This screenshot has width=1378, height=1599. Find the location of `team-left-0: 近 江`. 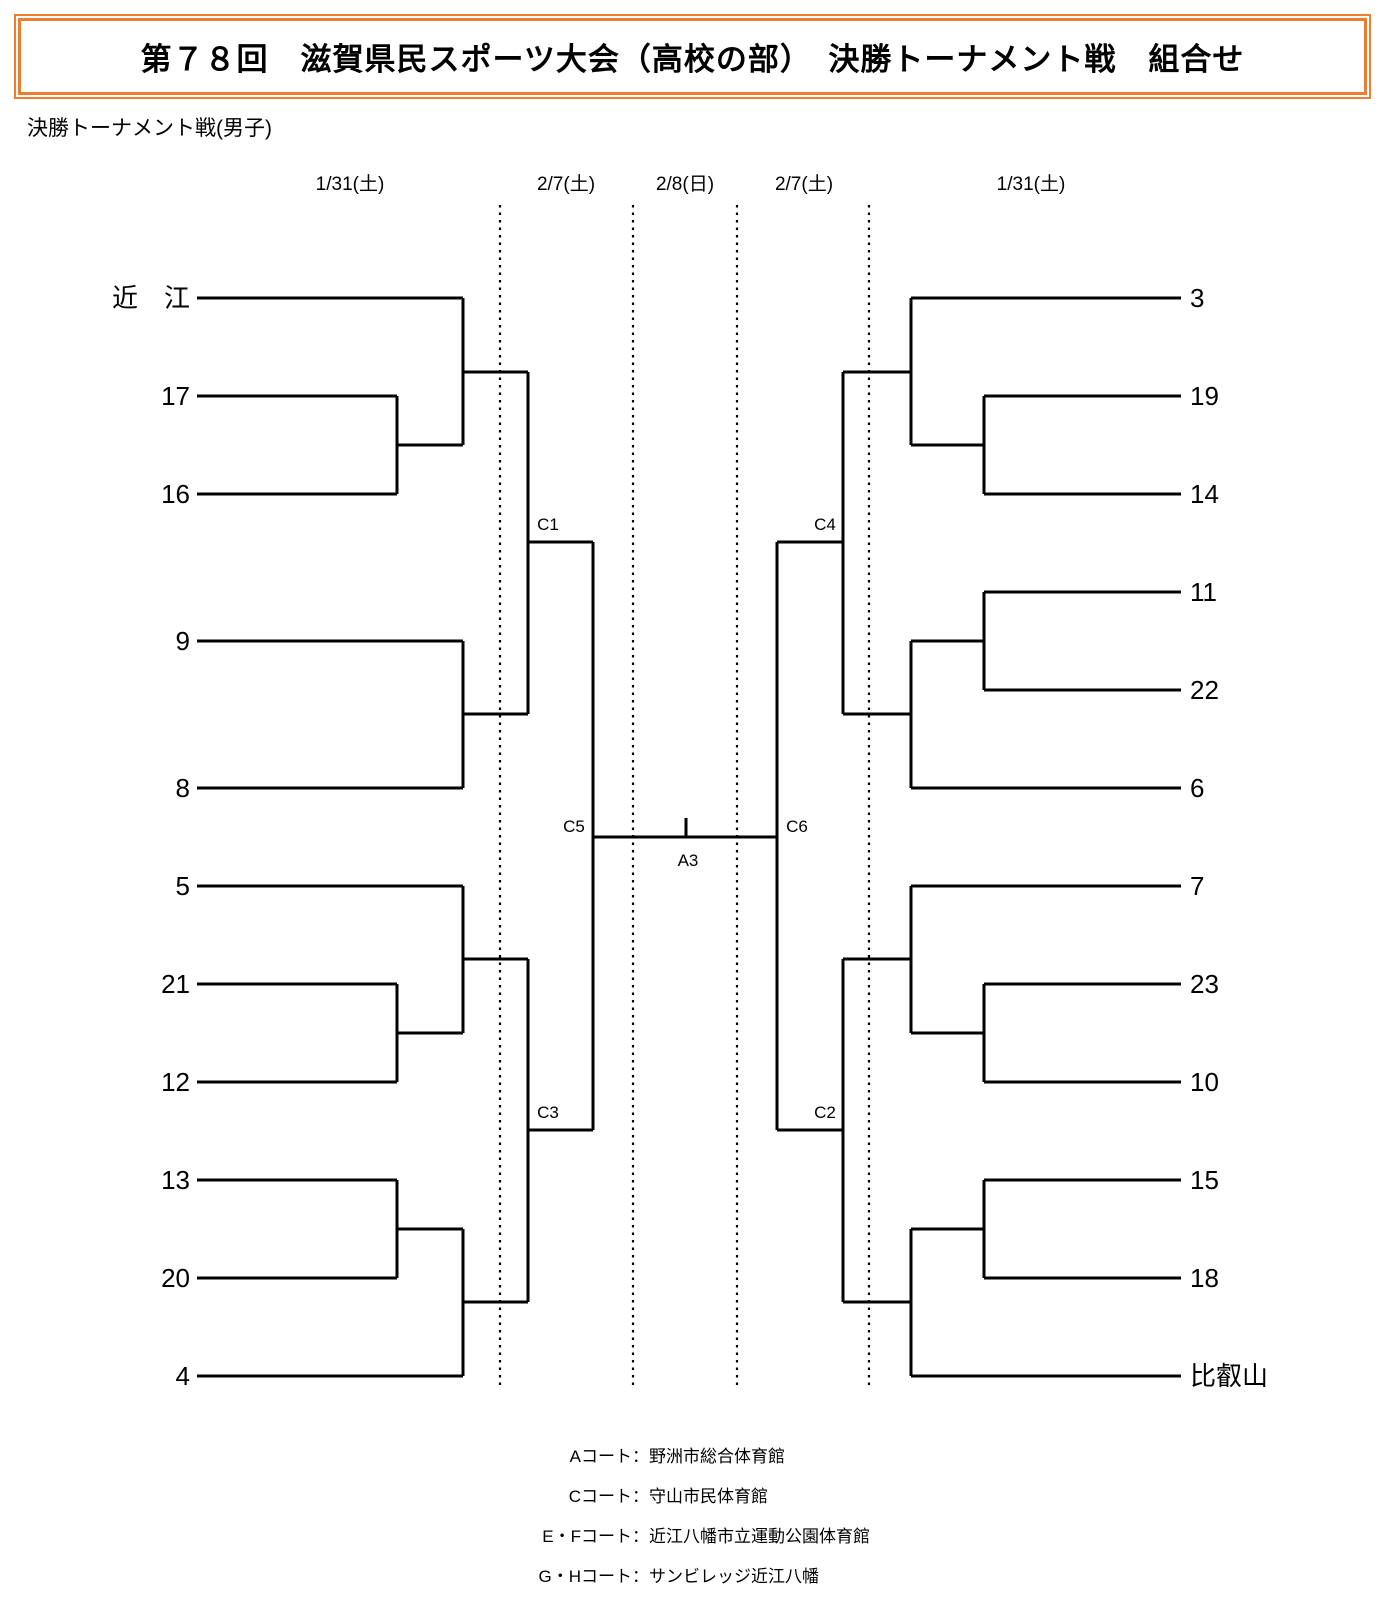

team-left-0: 近 江 is located at coordinates (150, 298).